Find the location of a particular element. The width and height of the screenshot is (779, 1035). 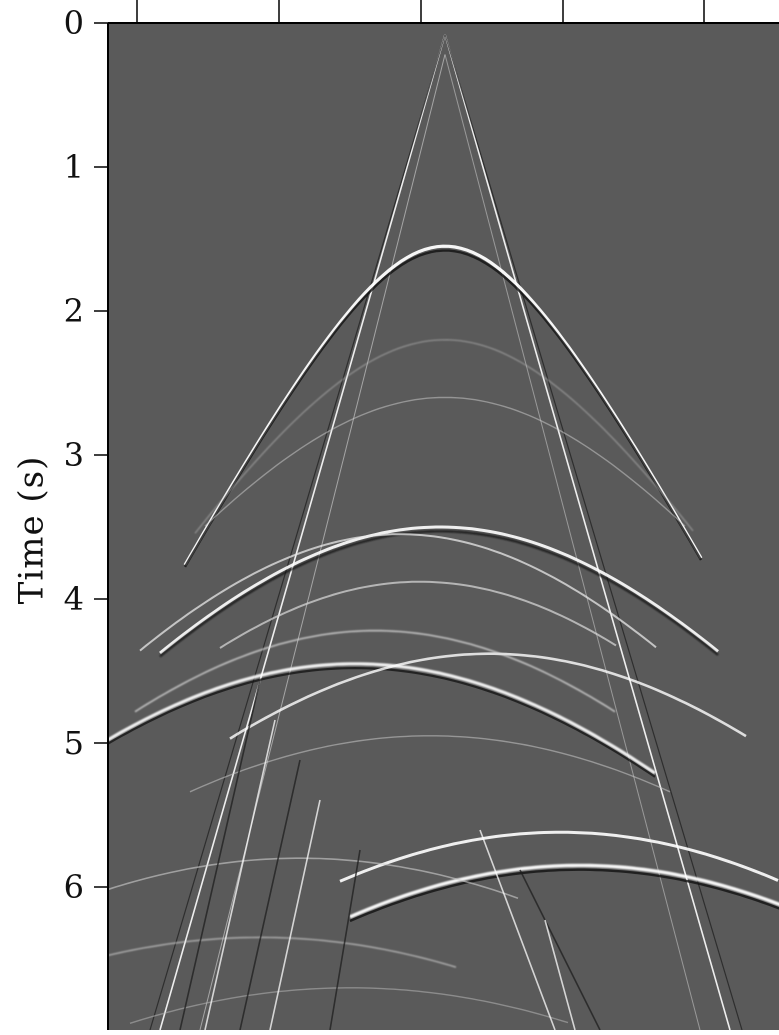

y-tick-label-6: 6 is located at coordinates (74, 887).